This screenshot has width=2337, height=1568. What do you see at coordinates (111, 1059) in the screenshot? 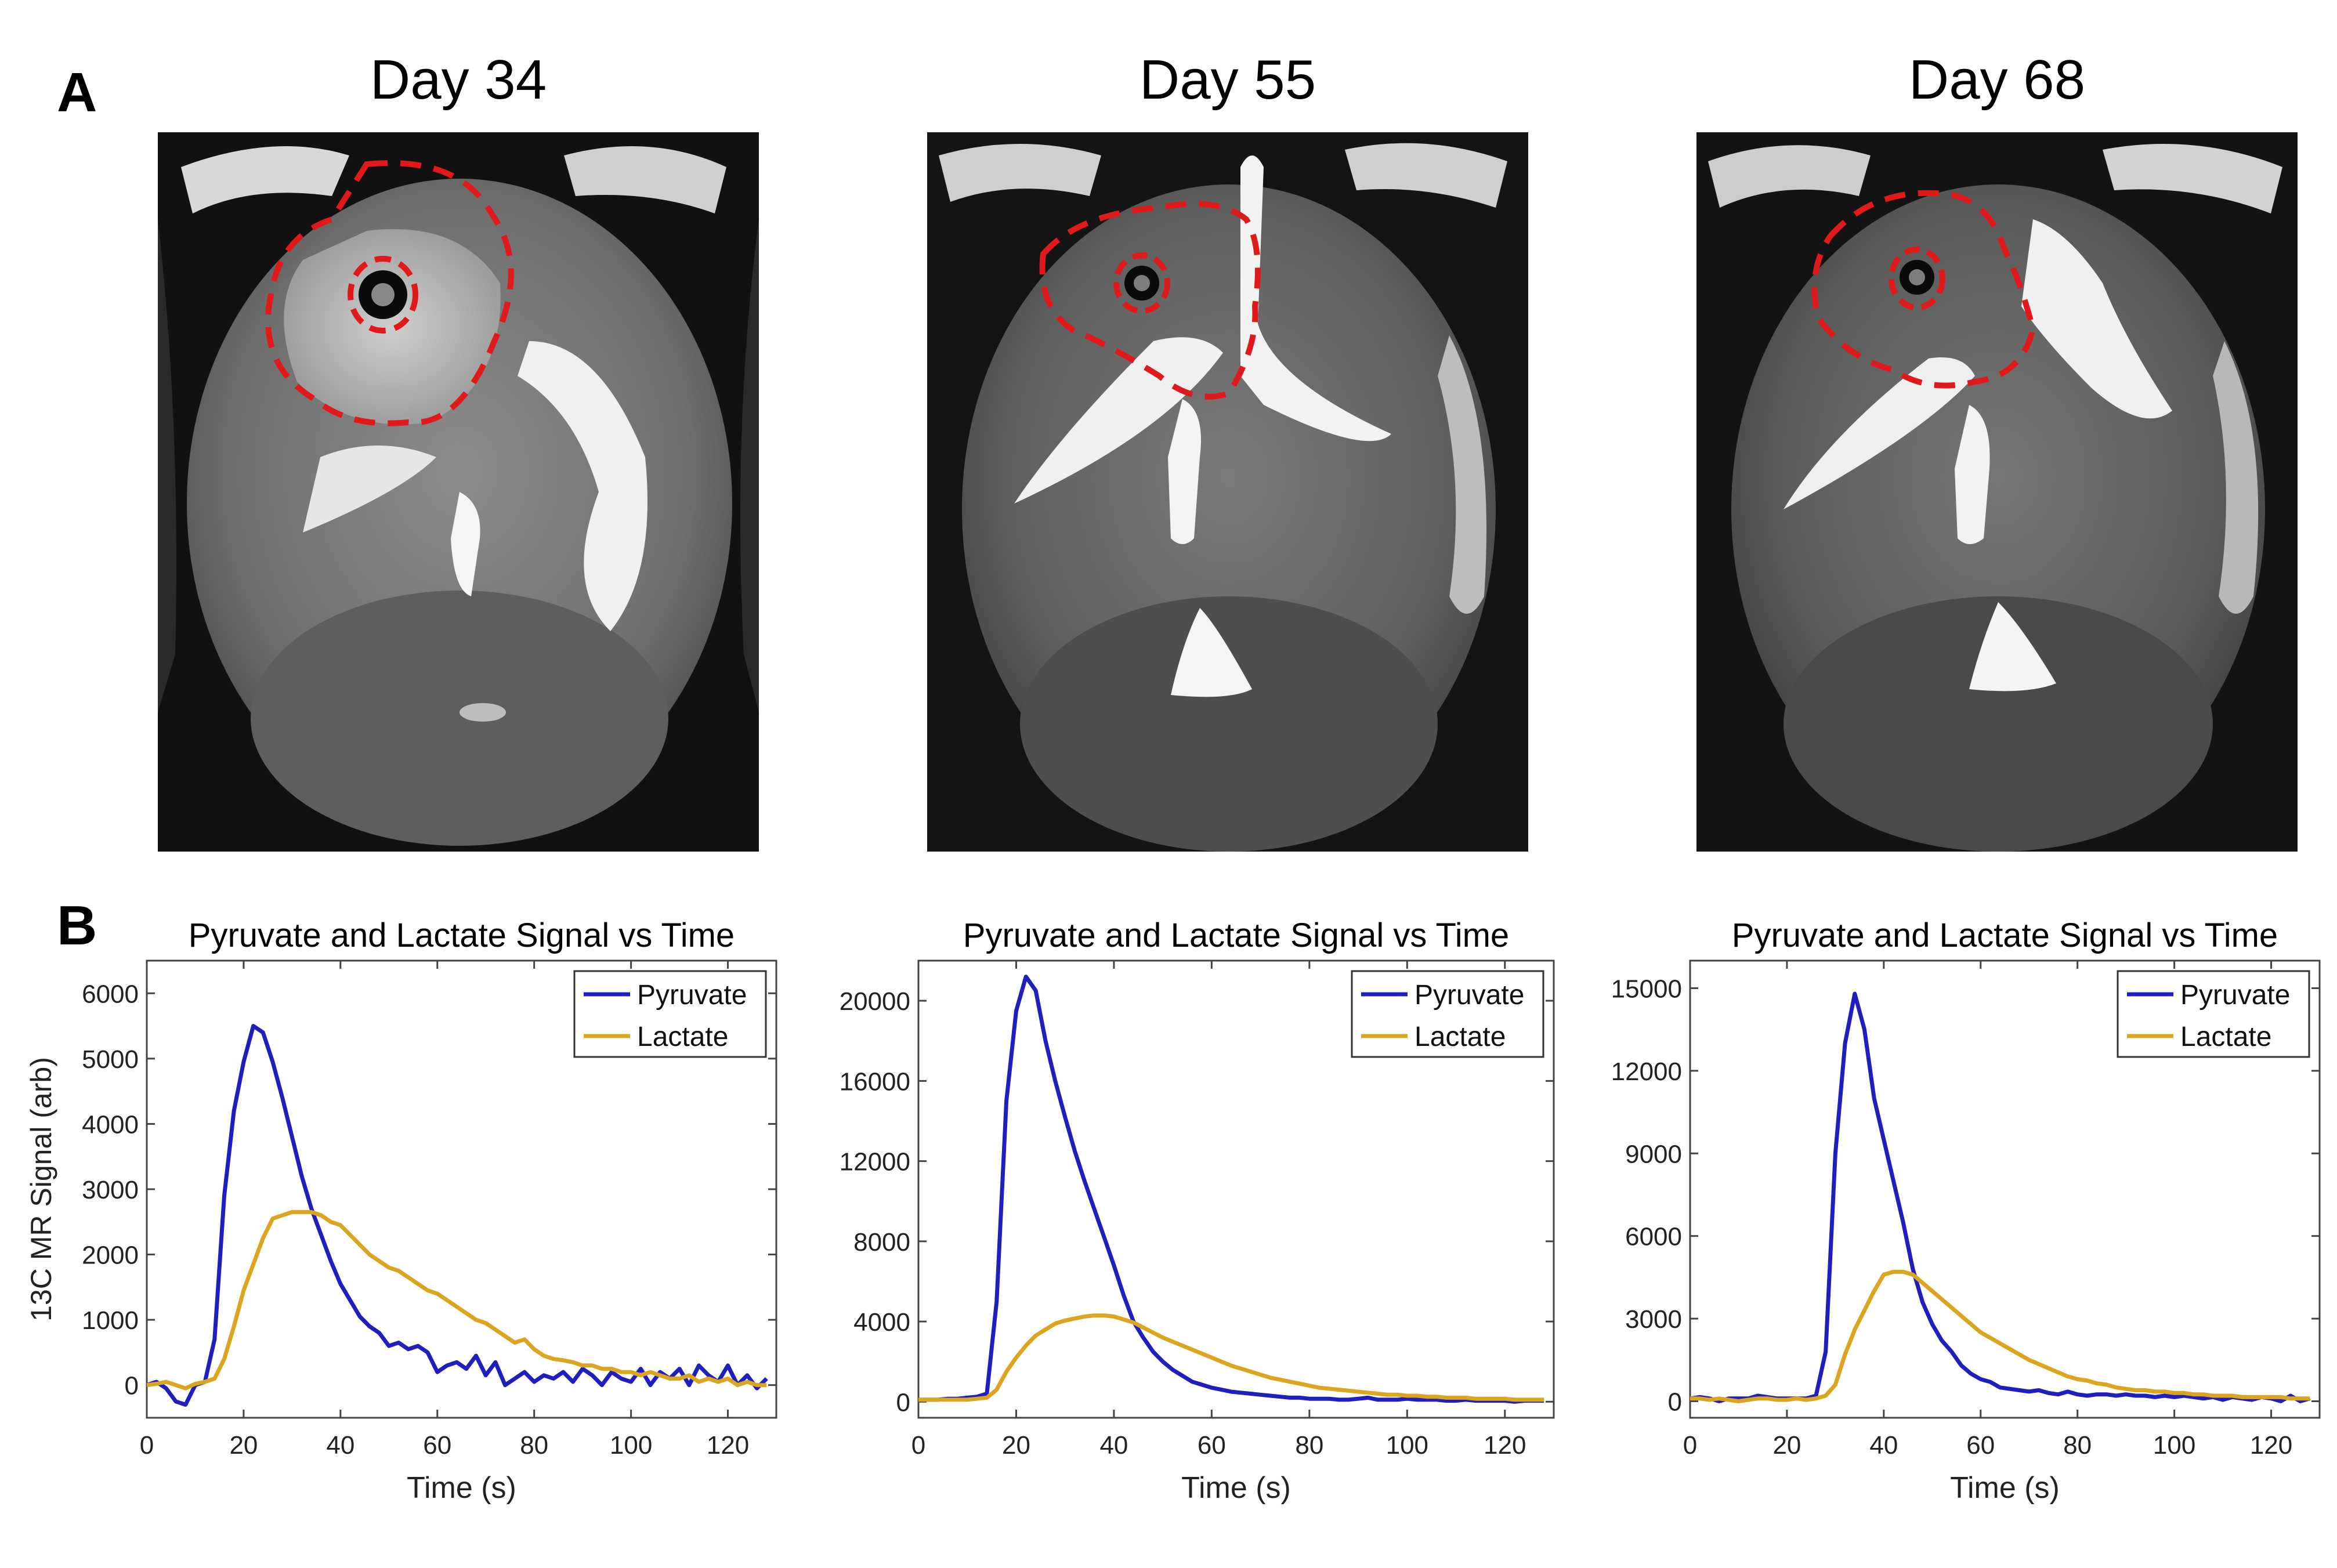
I see `y-tick-label: 5000` at bounding box center [111, 1059].